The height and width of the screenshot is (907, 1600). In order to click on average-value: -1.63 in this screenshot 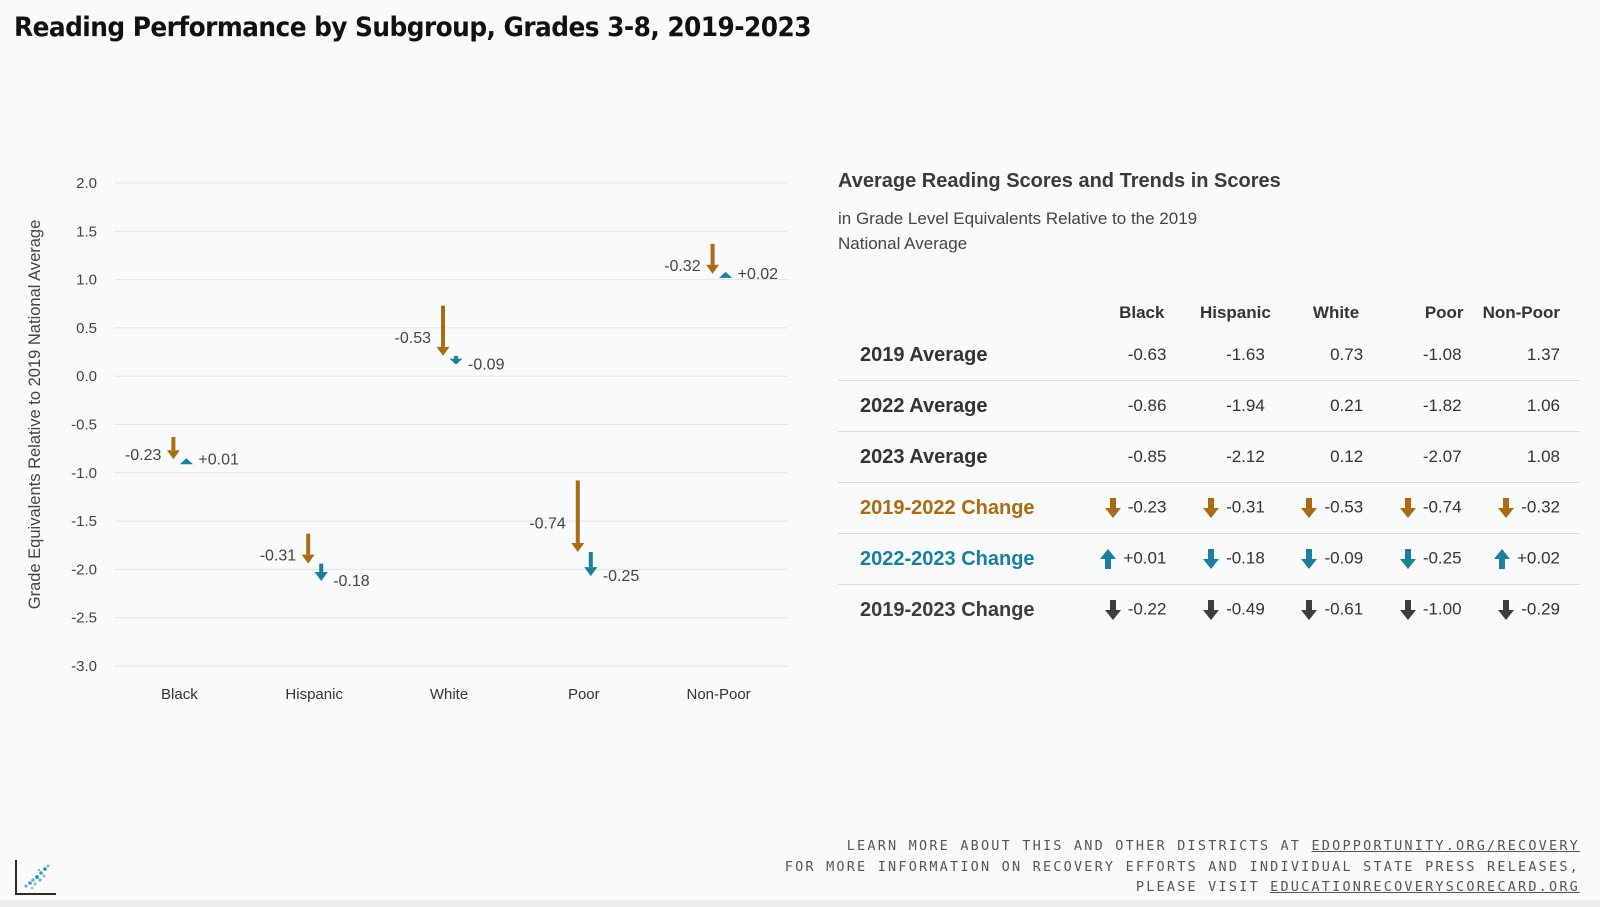, I will do `click(1245, 354)`.